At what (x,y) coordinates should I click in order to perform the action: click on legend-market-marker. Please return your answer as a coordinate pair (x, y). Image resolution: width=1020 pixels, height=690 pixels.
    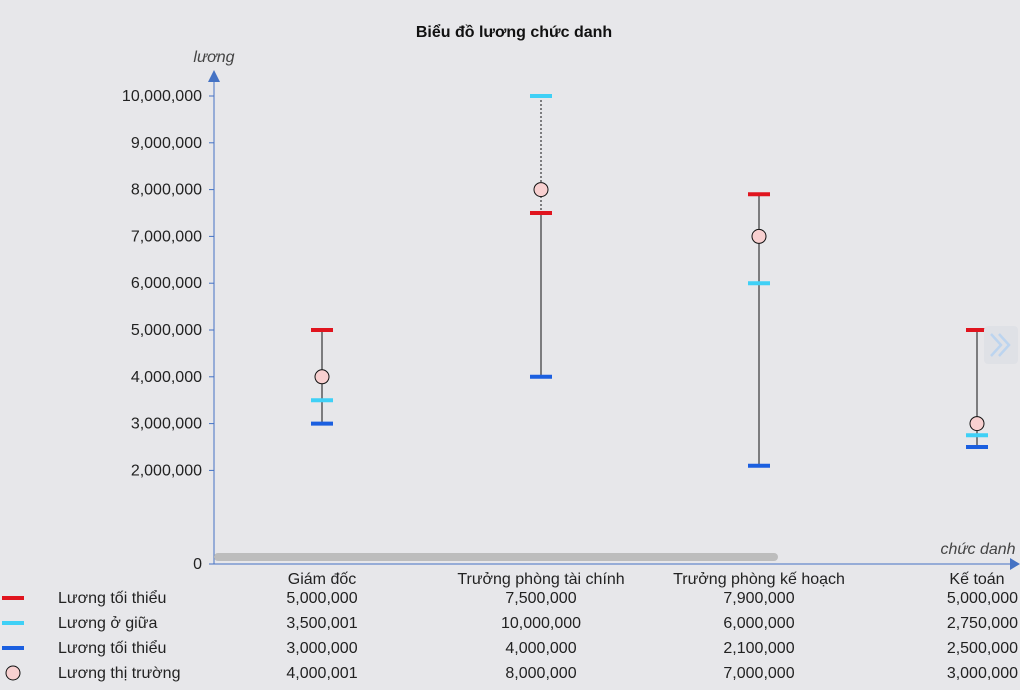
    Looking at the image, I should click on (13, 673).